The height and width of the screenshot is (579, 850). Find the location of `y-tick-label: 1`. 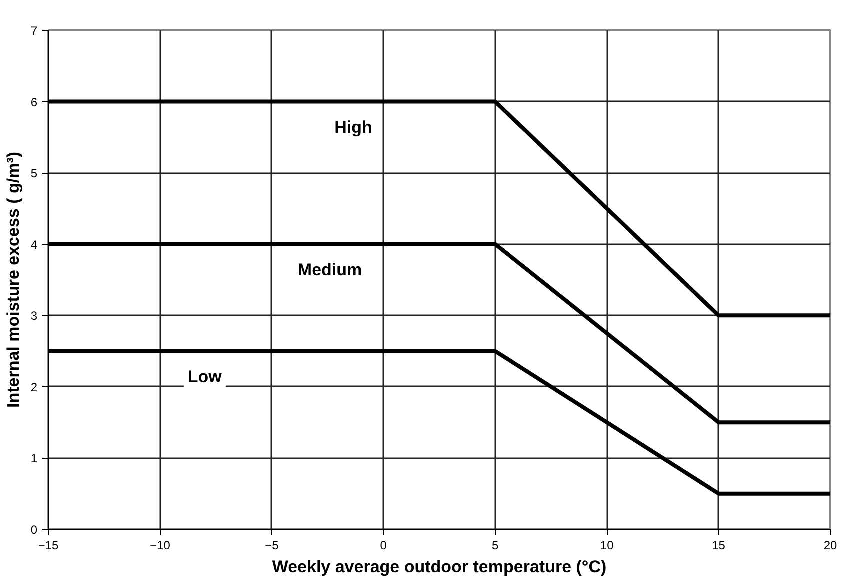

y-tick-label: 1 is located at coordinates (34, 459).